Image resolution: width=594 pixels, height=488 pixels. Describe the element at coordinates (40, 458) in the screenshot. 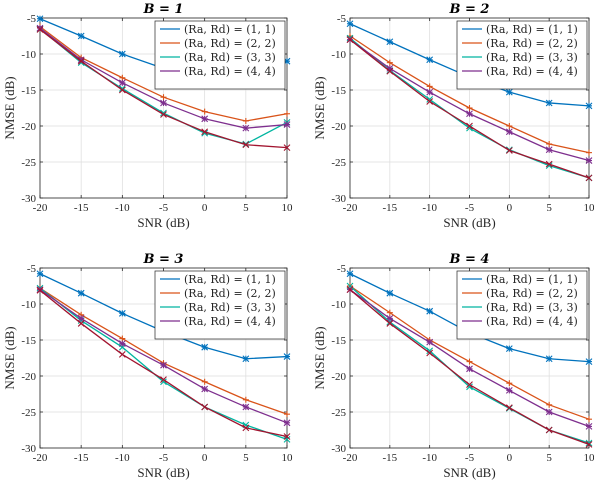

I see `x-tick-label: -20` at that location.